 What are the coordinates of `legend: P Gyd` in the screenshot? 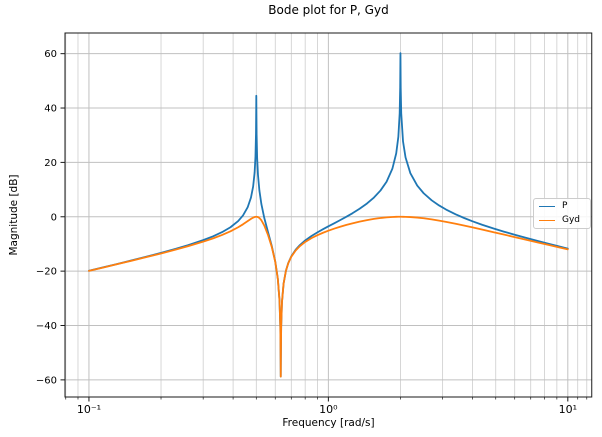 It's located at (562, 213).